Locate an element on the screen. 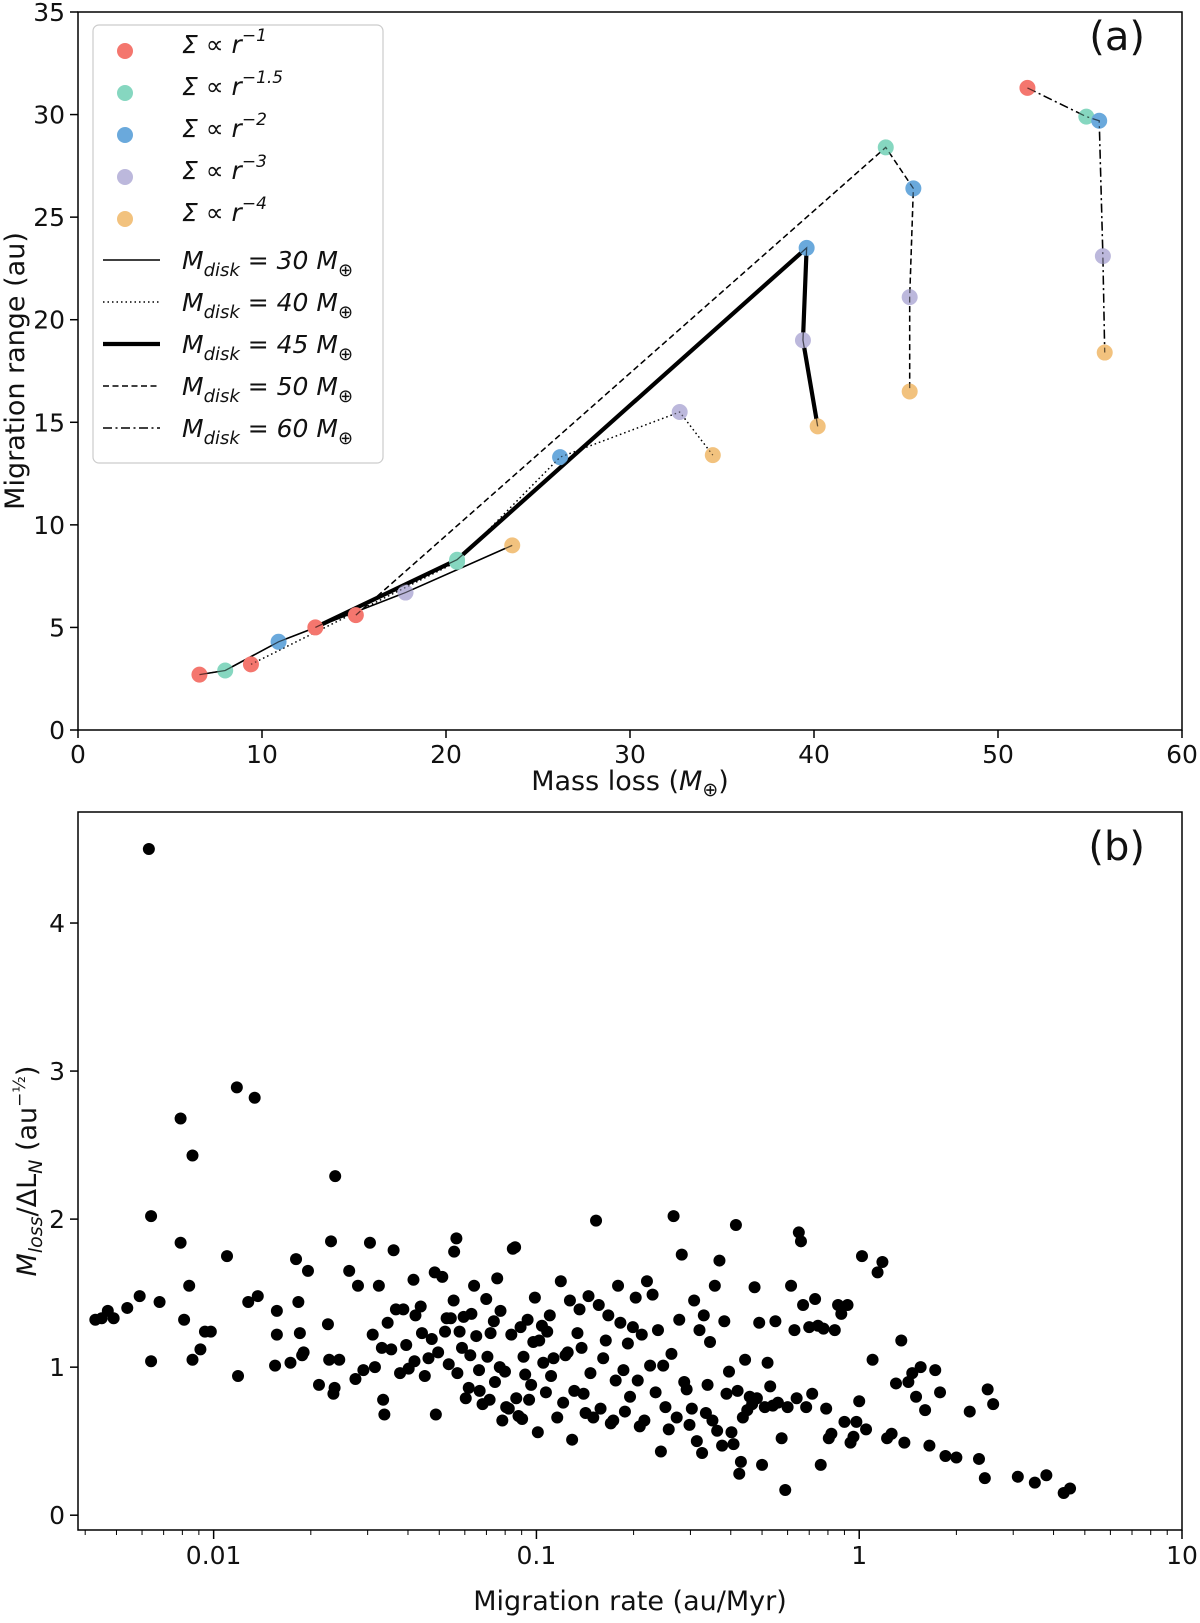  panel-b-x-tick-label: 10 is located at coordinates (1182, 1555).